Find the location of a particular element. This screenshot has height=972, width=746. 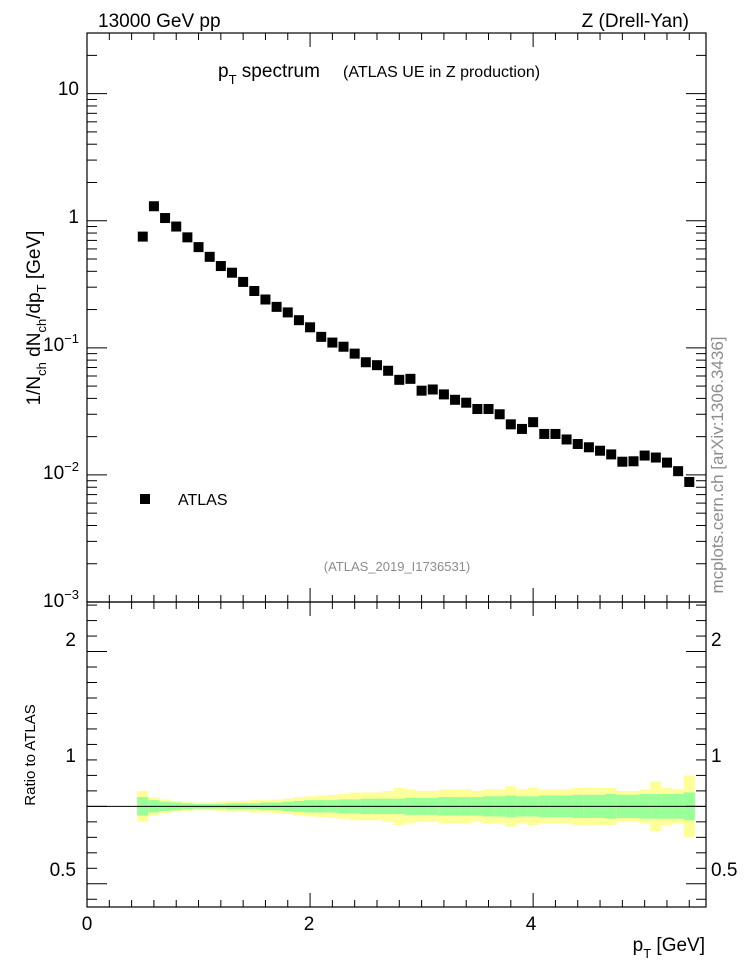

ratio-y-tick-label-0.5-left: 0.5 is located at coordinates (63, 870).